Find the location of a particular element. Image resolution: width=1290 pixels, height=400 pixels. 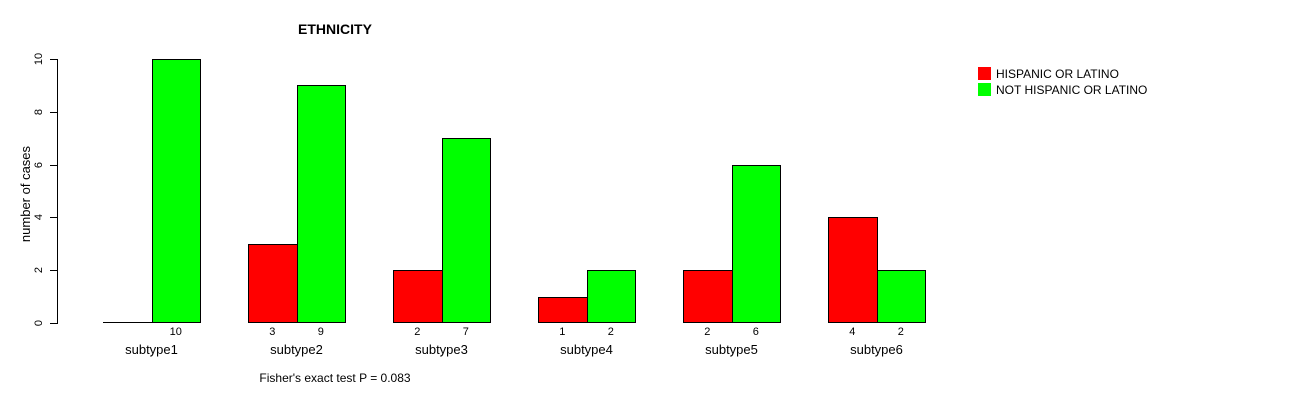

bar-hispanic-or-latino-subtype6 is located at coordinates (853, 270).